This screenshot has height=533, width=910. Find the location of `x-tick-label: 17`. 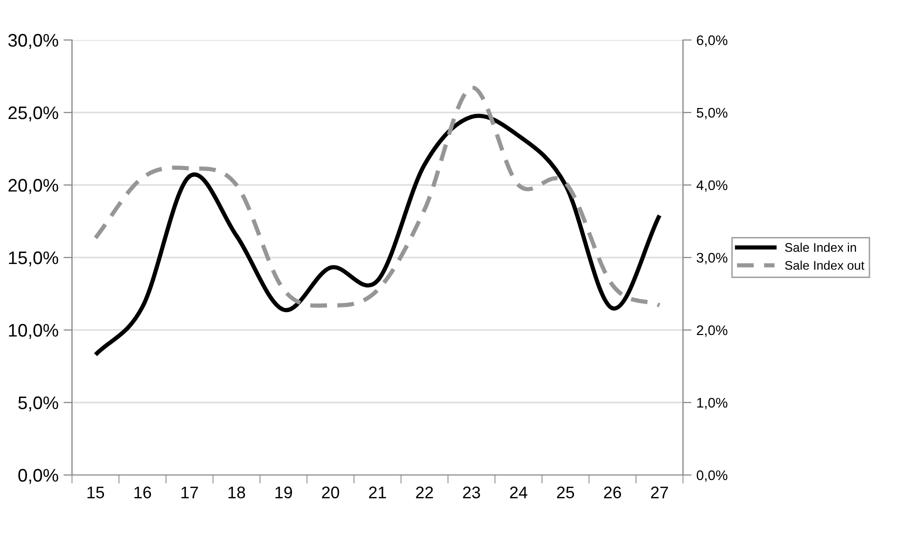

x-tick-label: 17 is located at coordinates (190, 492).